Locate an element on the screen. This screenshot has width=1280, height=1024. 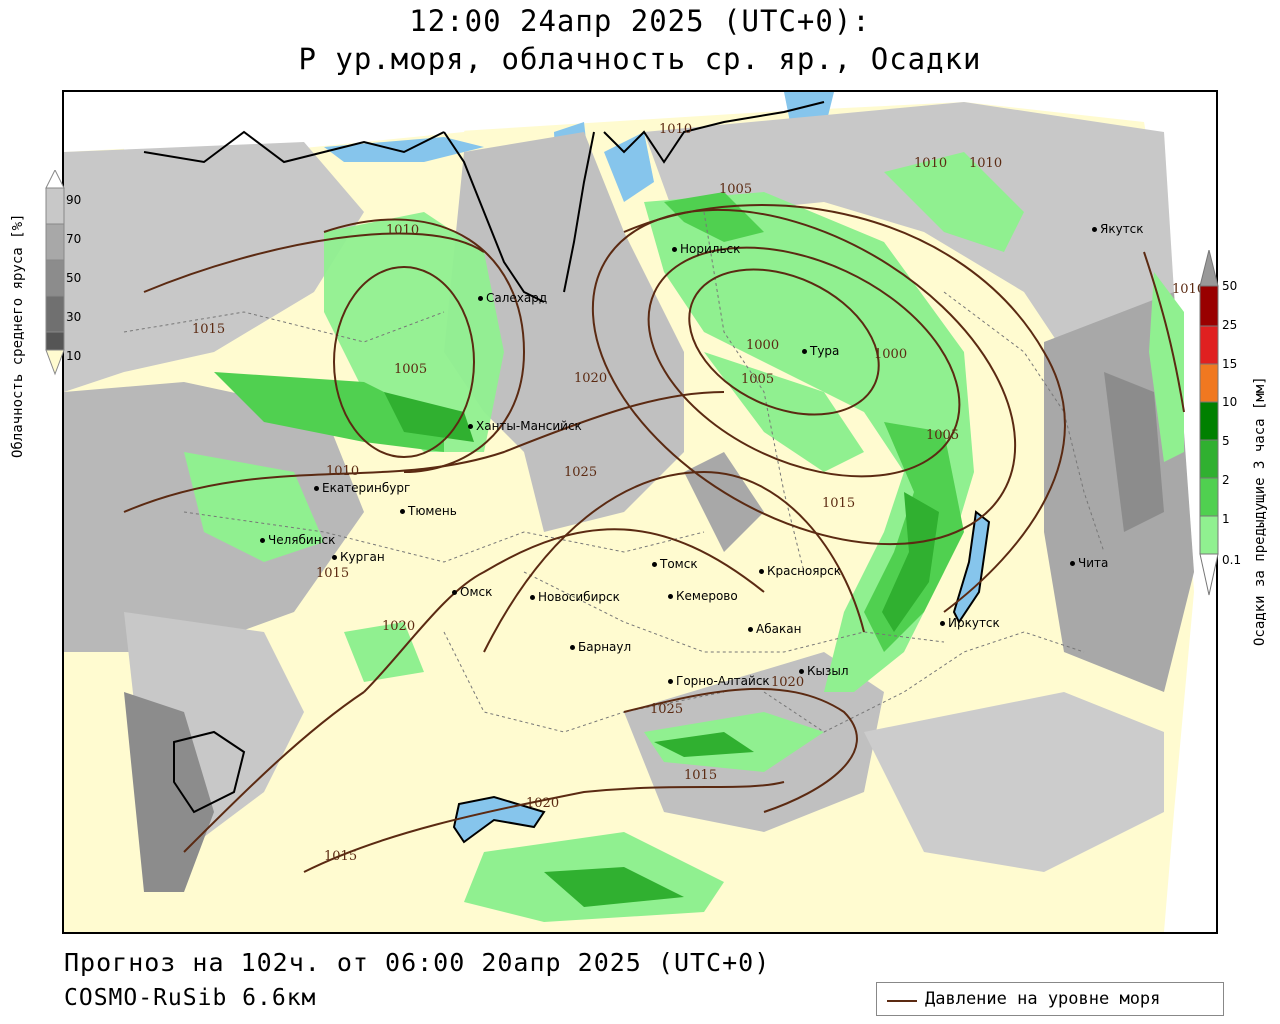
city-kyzyl: Кызыл is located at coordinates (824, 671).